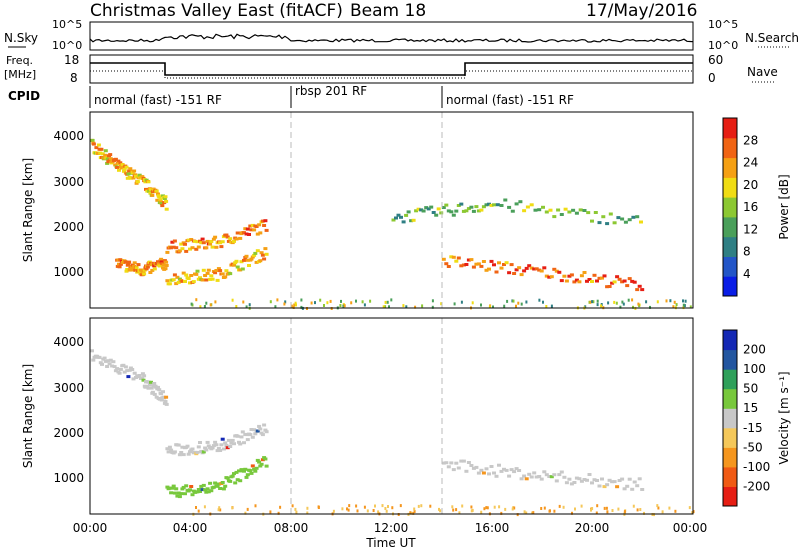  What do you see at coordinates (74, 78) in the screenshot?
I see `freq-tick-lo: 8` at bounding box center [74, 78].